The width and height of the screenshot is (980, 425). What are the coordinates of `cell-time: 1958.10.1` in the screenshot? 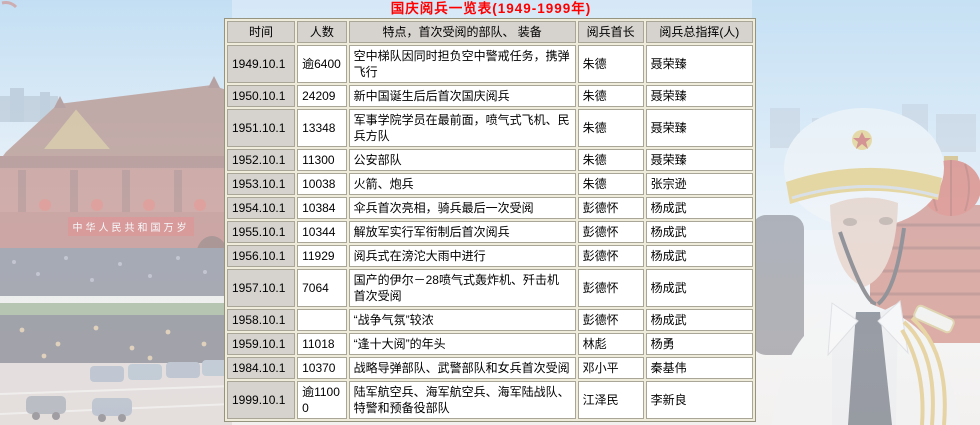 It's located at (261, 320).